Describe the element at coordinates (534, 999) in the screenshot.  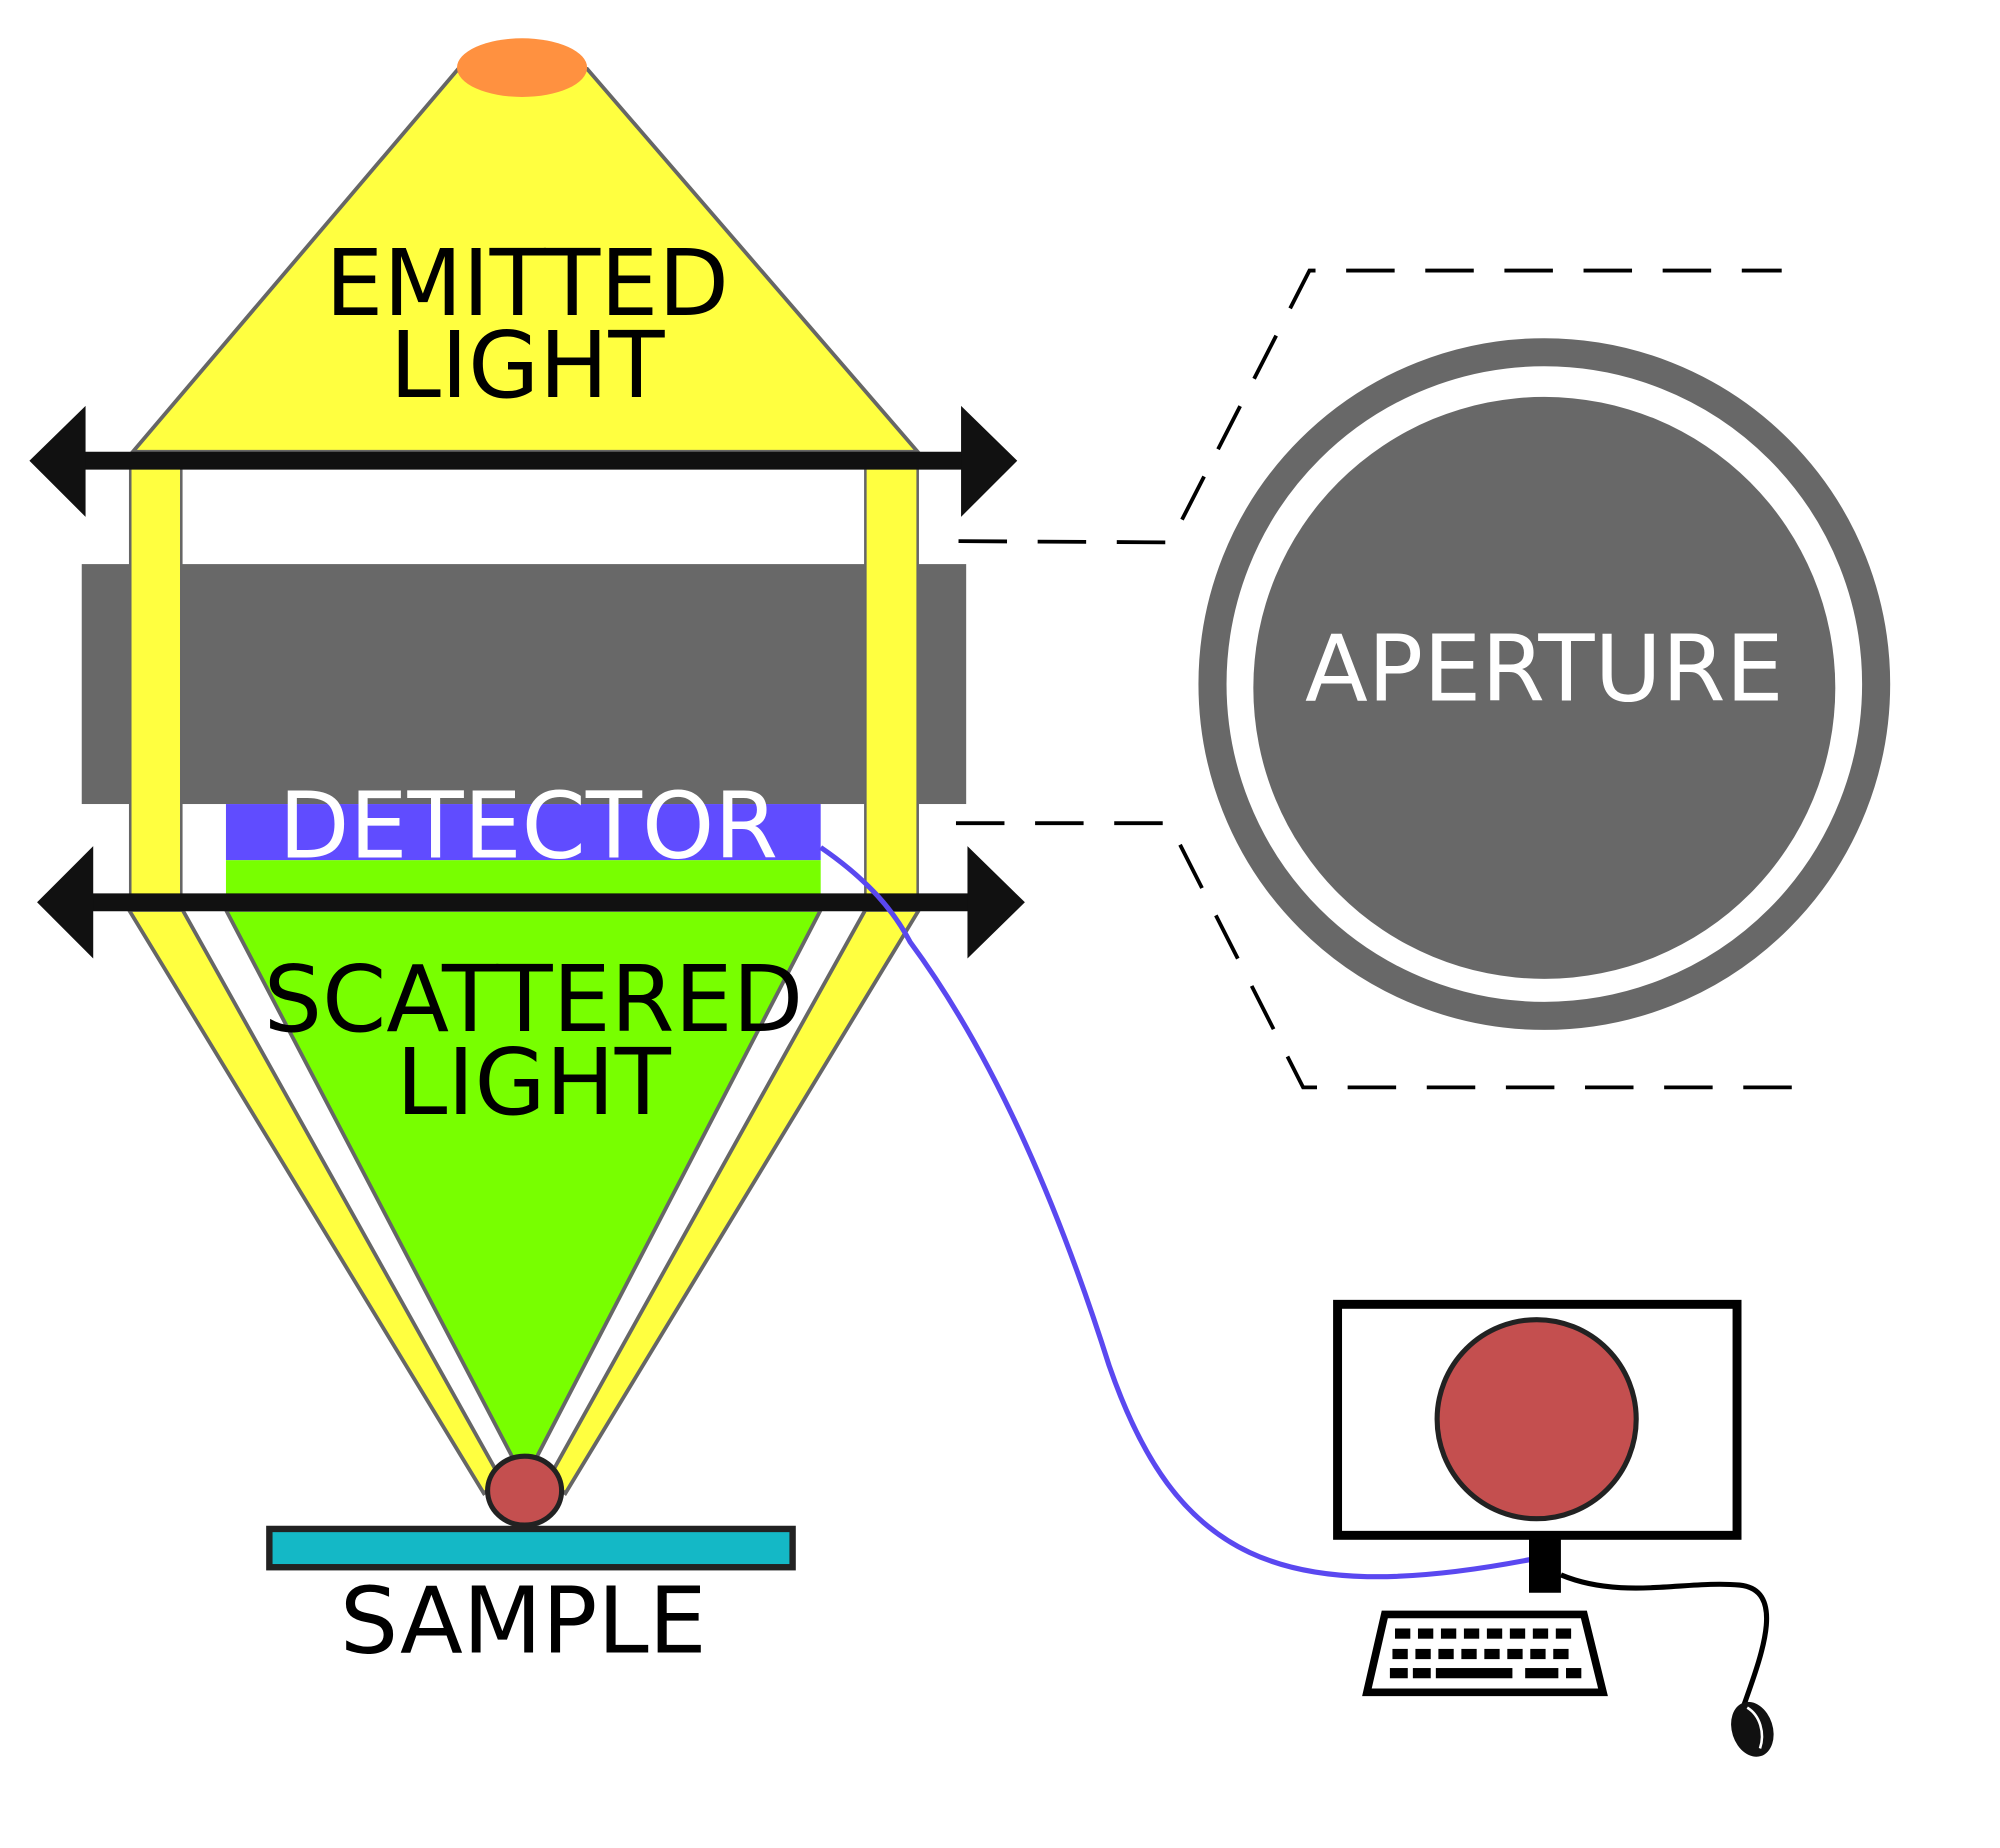
I see `scattered-light-label-line1: SCATTERED` at that location.